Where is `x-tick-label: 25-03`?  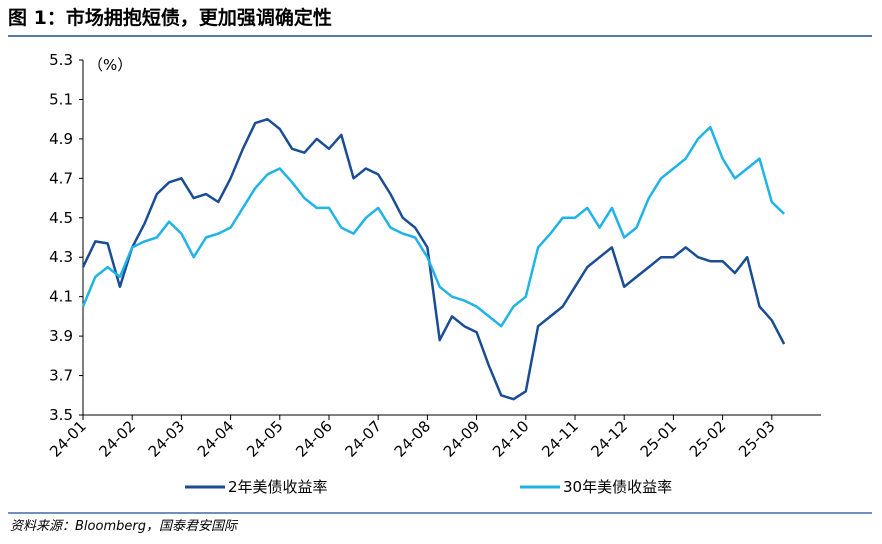
x-tick-label: 25-03 is located at coordinates (757, 439).